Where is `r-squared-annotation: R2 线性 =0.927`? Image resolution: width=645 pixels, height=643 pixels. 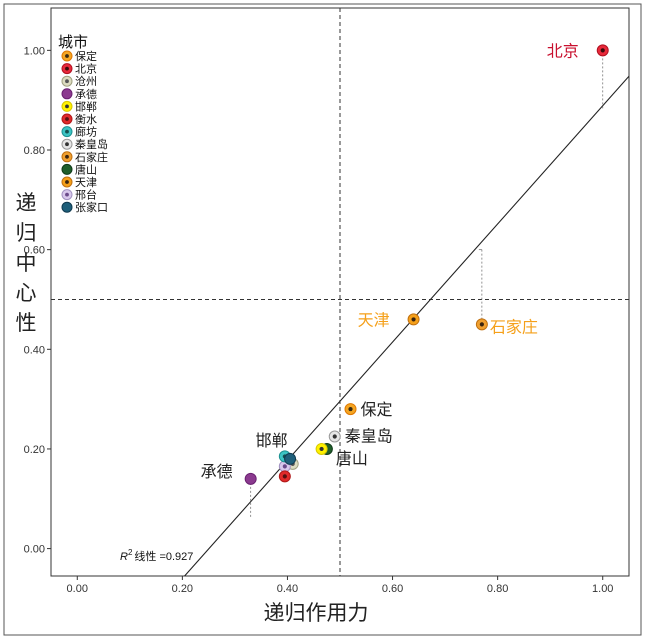 r-squared-annotation: R2 线性 =0.927 is located at coordinates (156, 555).